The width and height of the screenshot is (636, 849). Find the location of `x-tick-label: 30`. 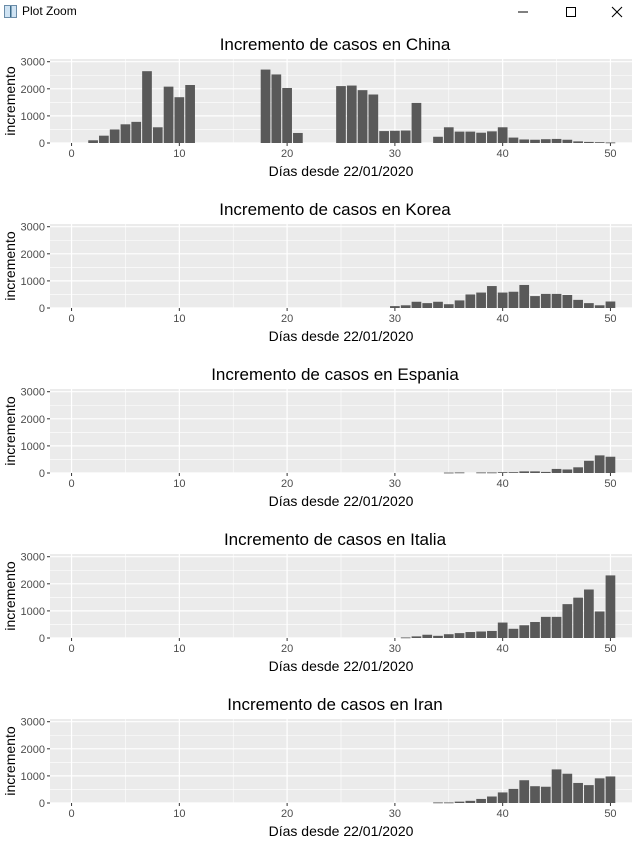

x-tick-label: 30 is located at coordinates (395, 649).